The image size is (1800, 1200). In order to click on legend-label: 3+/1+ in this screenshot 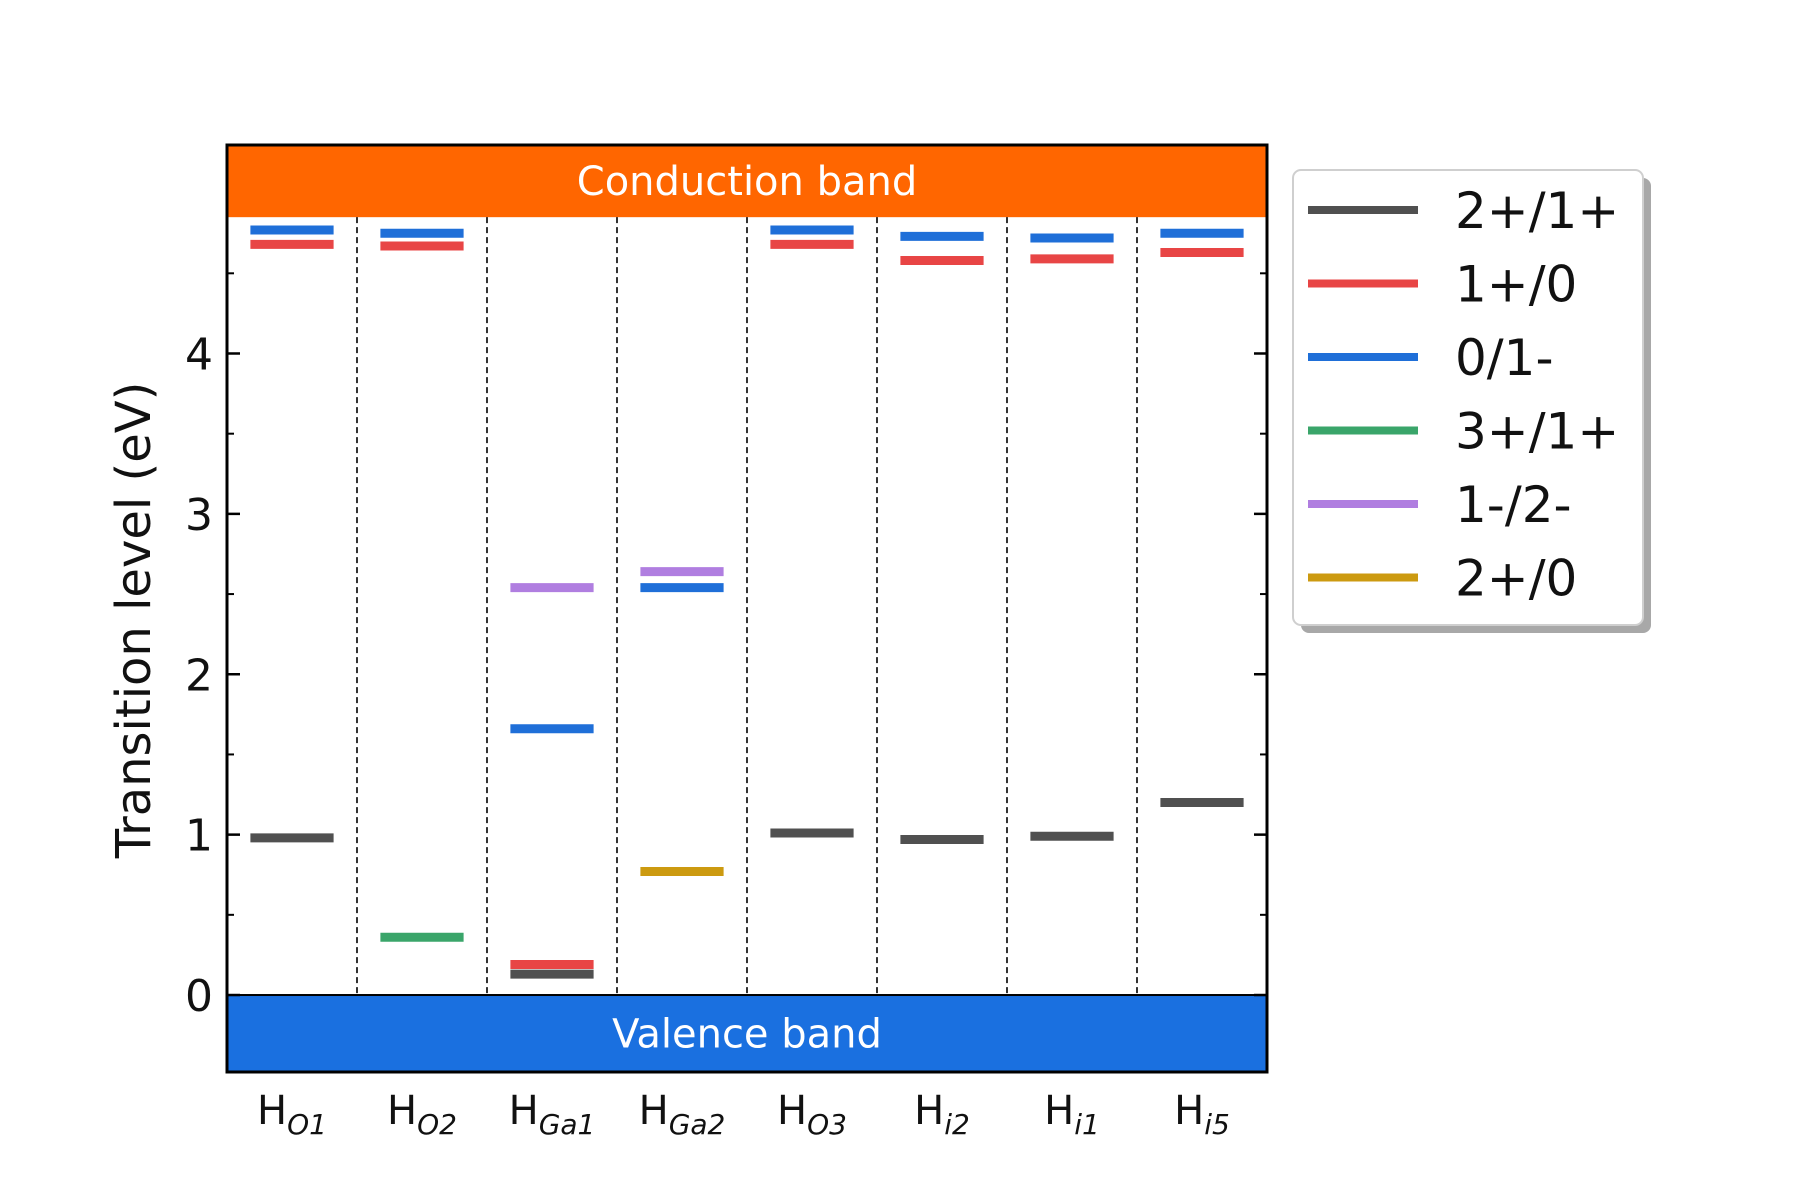, I will do `click(1537, 432)`.